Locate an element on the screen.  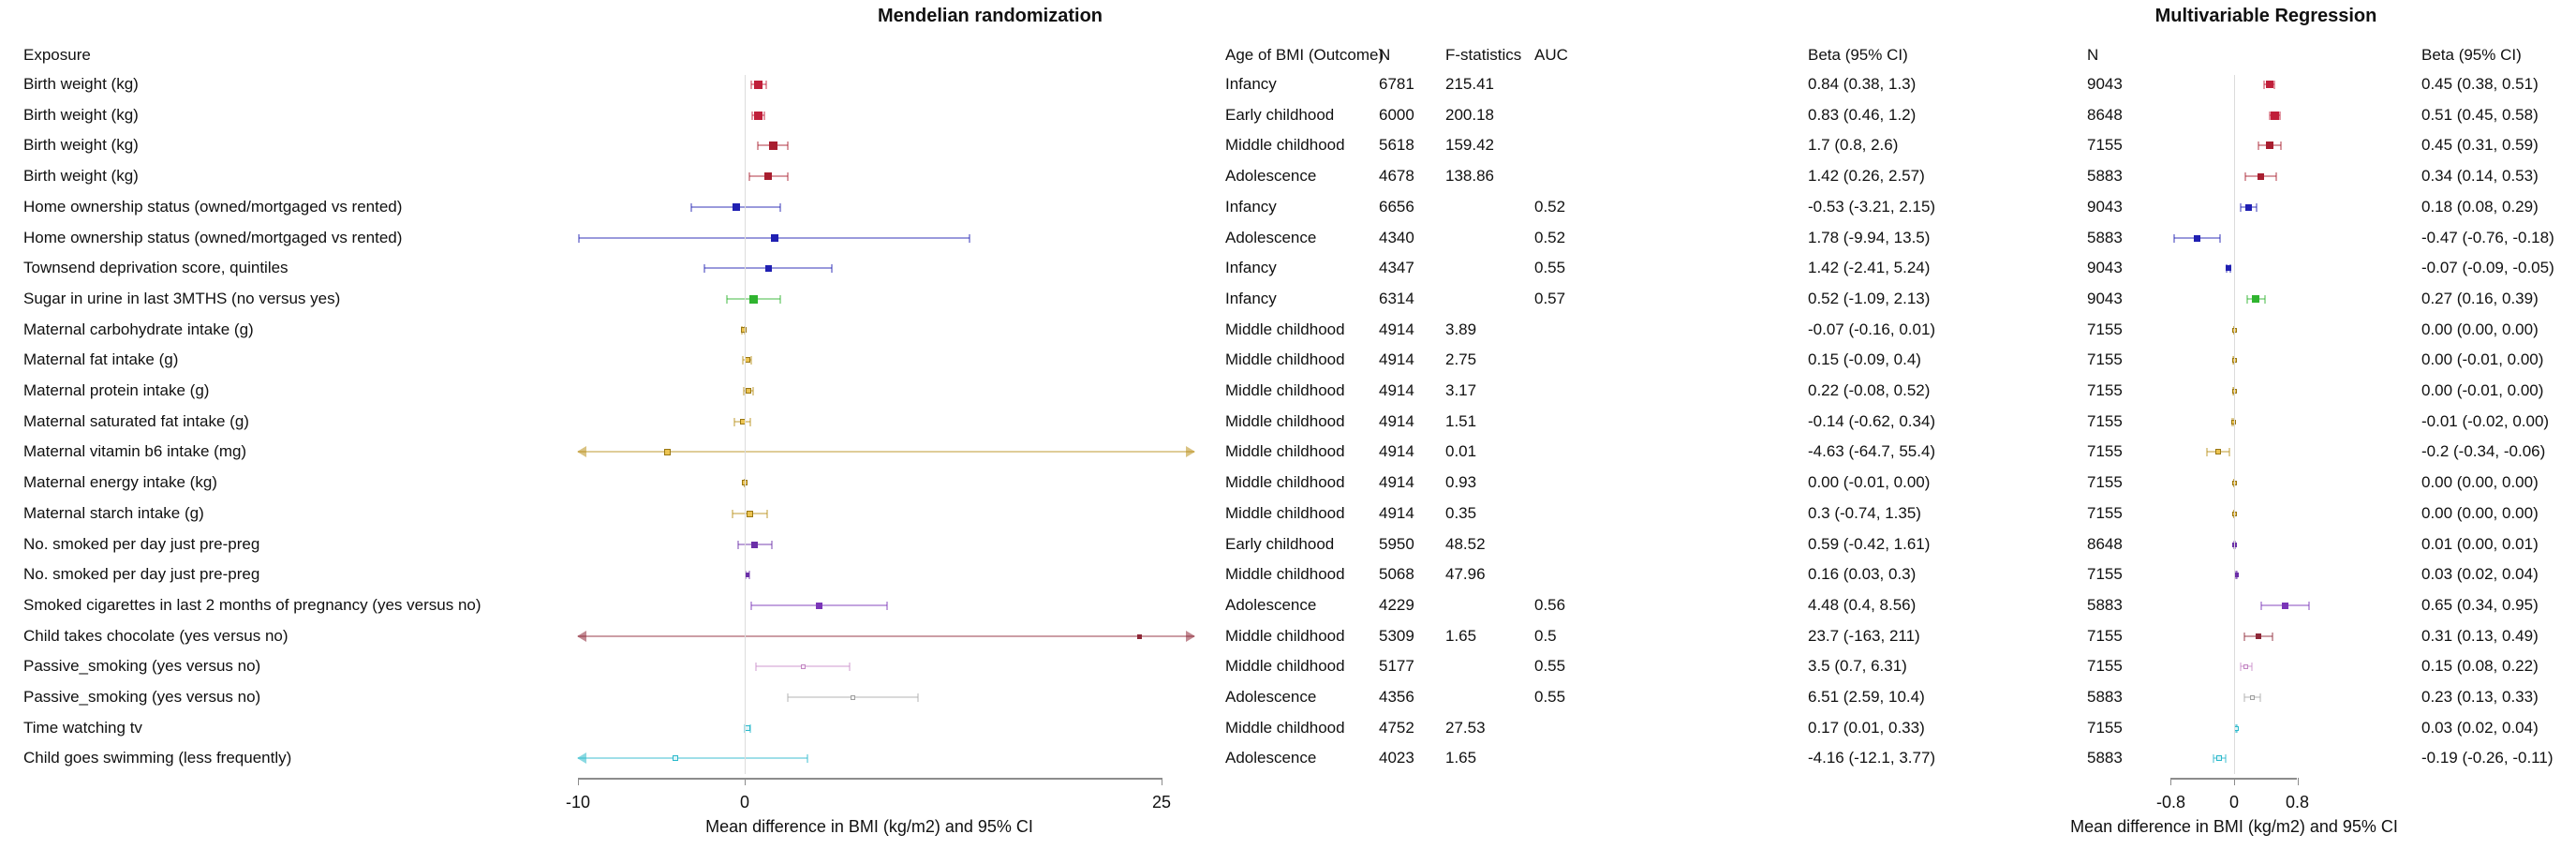
age-outcome-cell: Infancy is located at coordinates (1251, 84).